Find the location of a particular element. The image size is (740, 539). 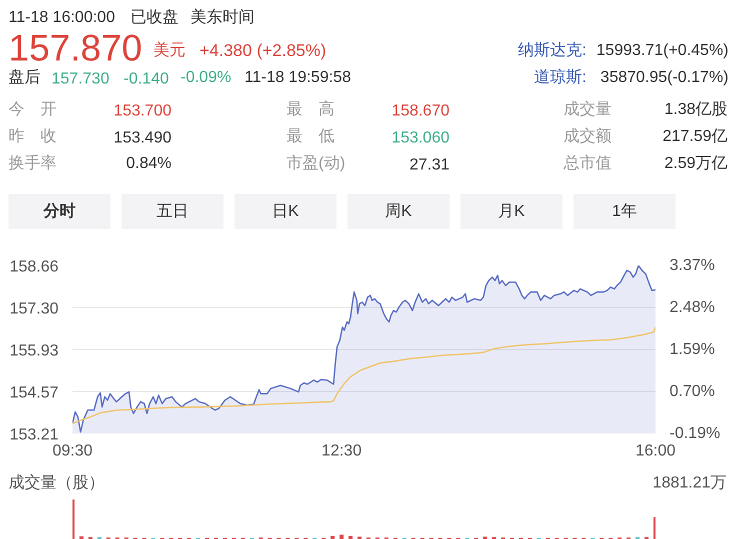

y-tick-label: 153.21 is located at coordinates (34, 435).